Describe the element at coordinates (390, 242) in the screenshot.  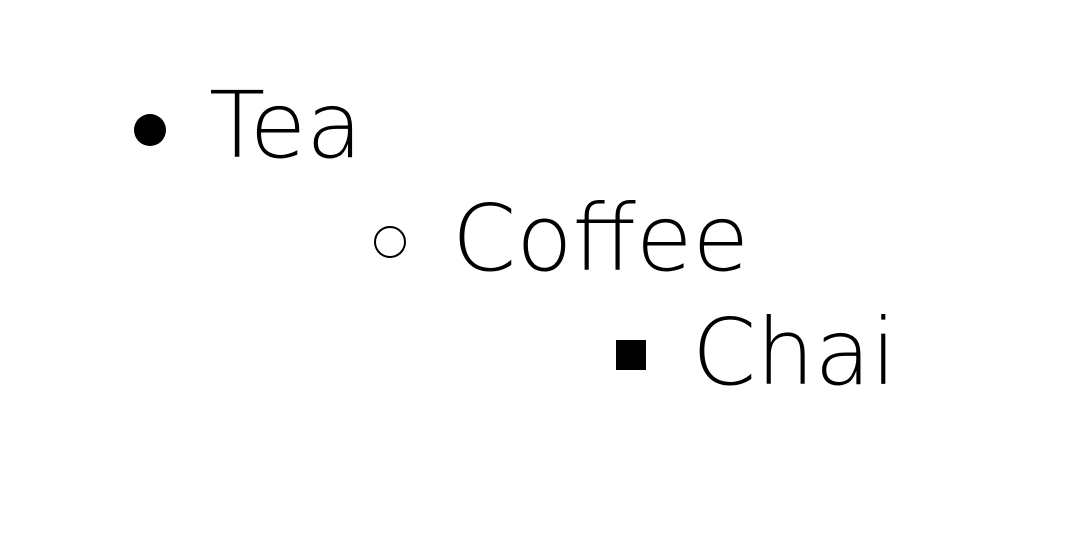
I see `circle-bullet-icon` at that location.